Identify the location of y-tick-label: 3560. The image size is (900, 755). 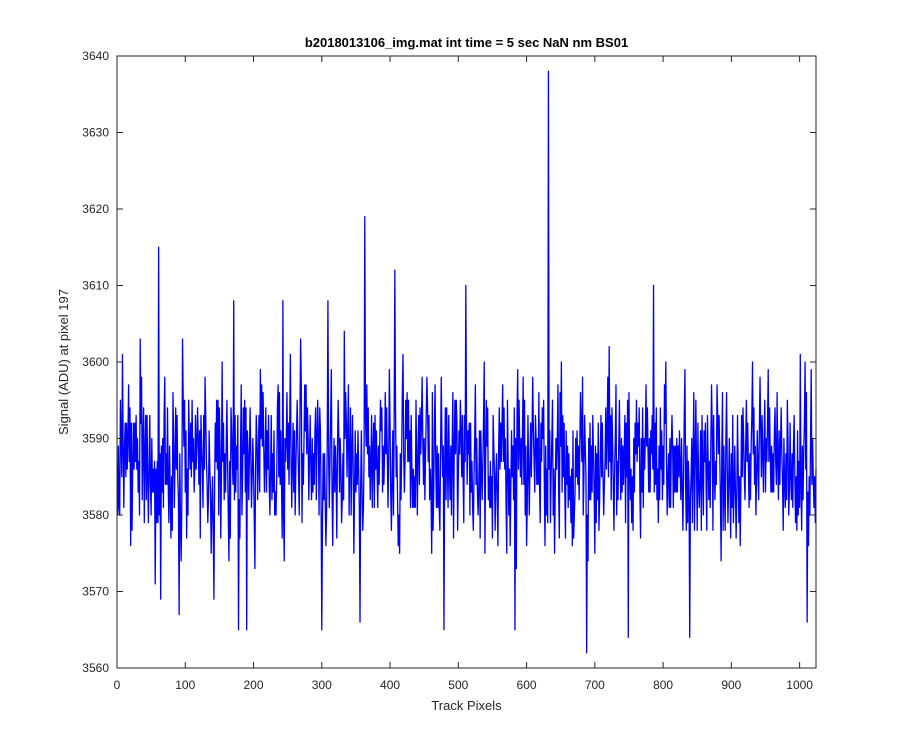
(95, 668).